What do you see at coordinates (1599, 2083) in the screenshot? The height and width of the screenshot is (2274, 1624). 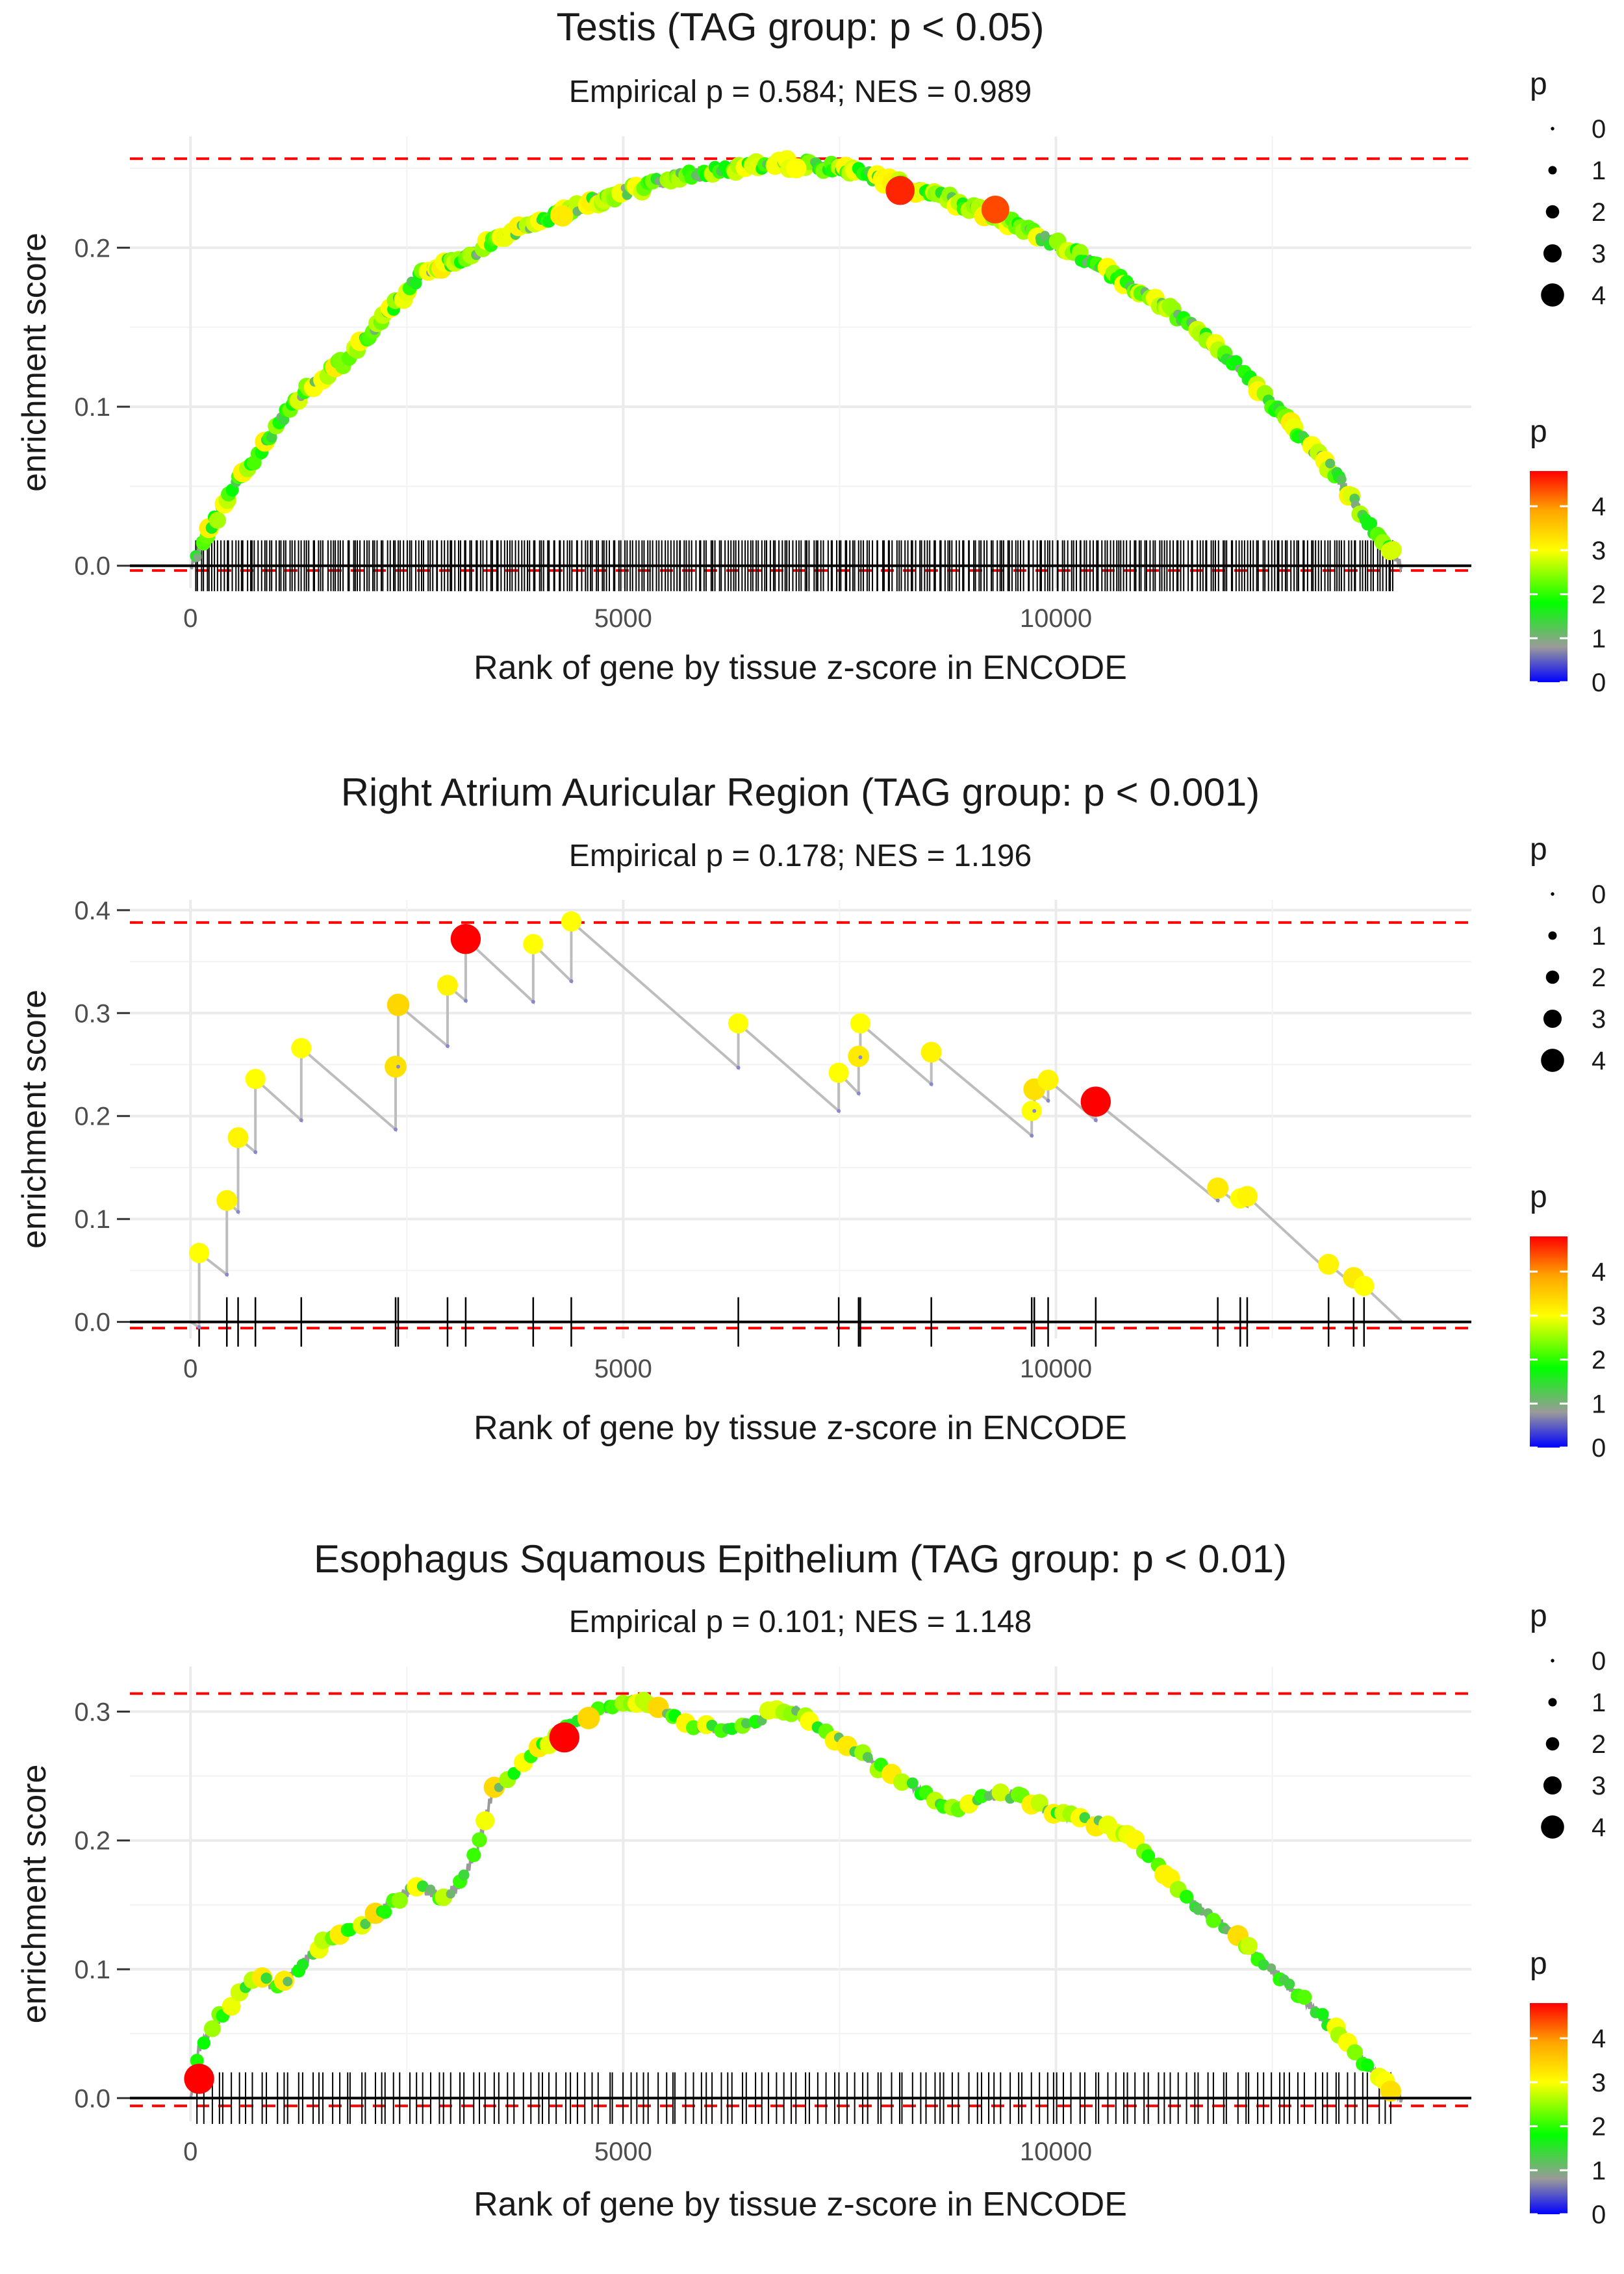 I see `colorbar-label: 3` at bounding box center [1599, 2083].